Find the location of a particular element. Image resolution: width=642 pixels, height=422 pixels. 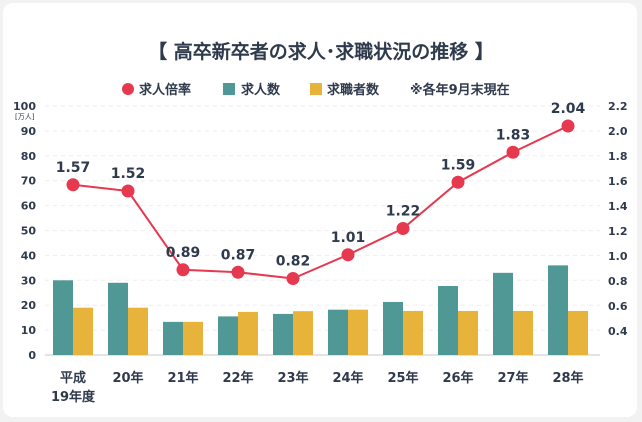

y-right-tick: 1.6 is located at coordinates (618, 181).